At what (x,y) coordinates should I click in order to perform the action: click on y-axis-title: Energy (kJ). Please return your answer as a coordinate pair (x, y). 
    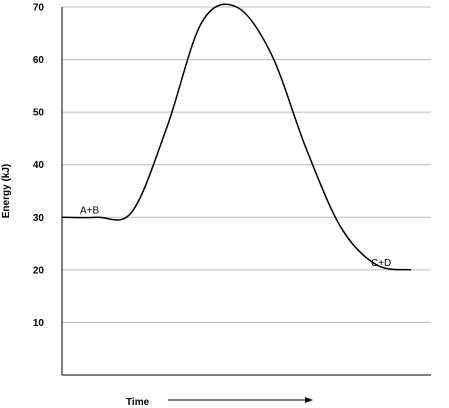
    Looking at the image, I should click on (6, 191).